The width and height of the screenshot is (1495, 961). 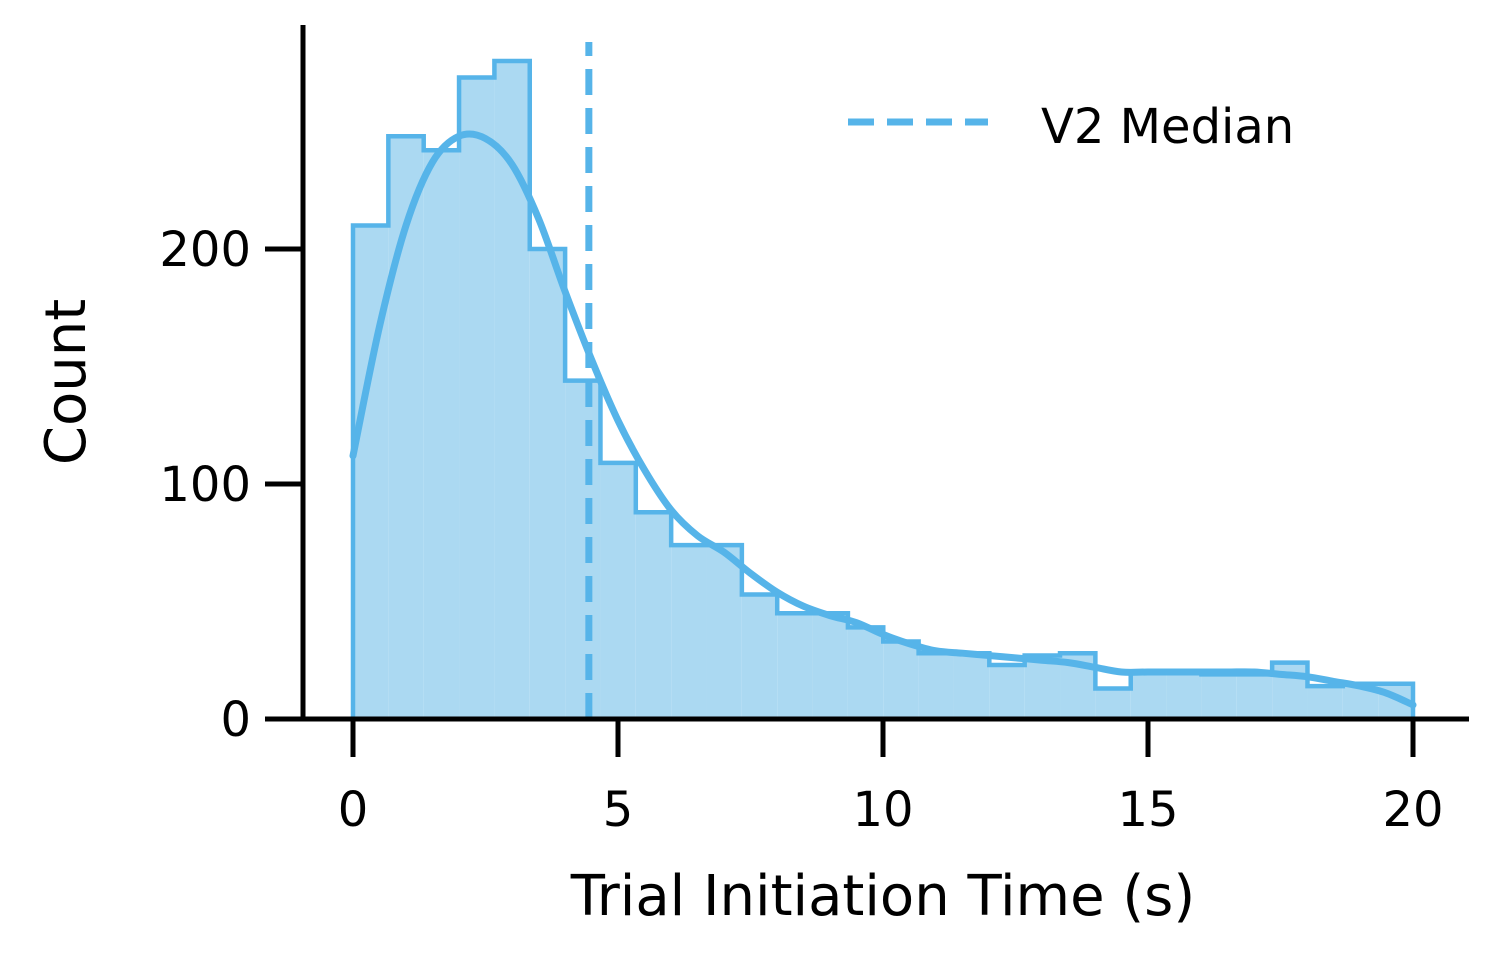 I want to click on x-tick-label: 5, so click(x=618, y=810).